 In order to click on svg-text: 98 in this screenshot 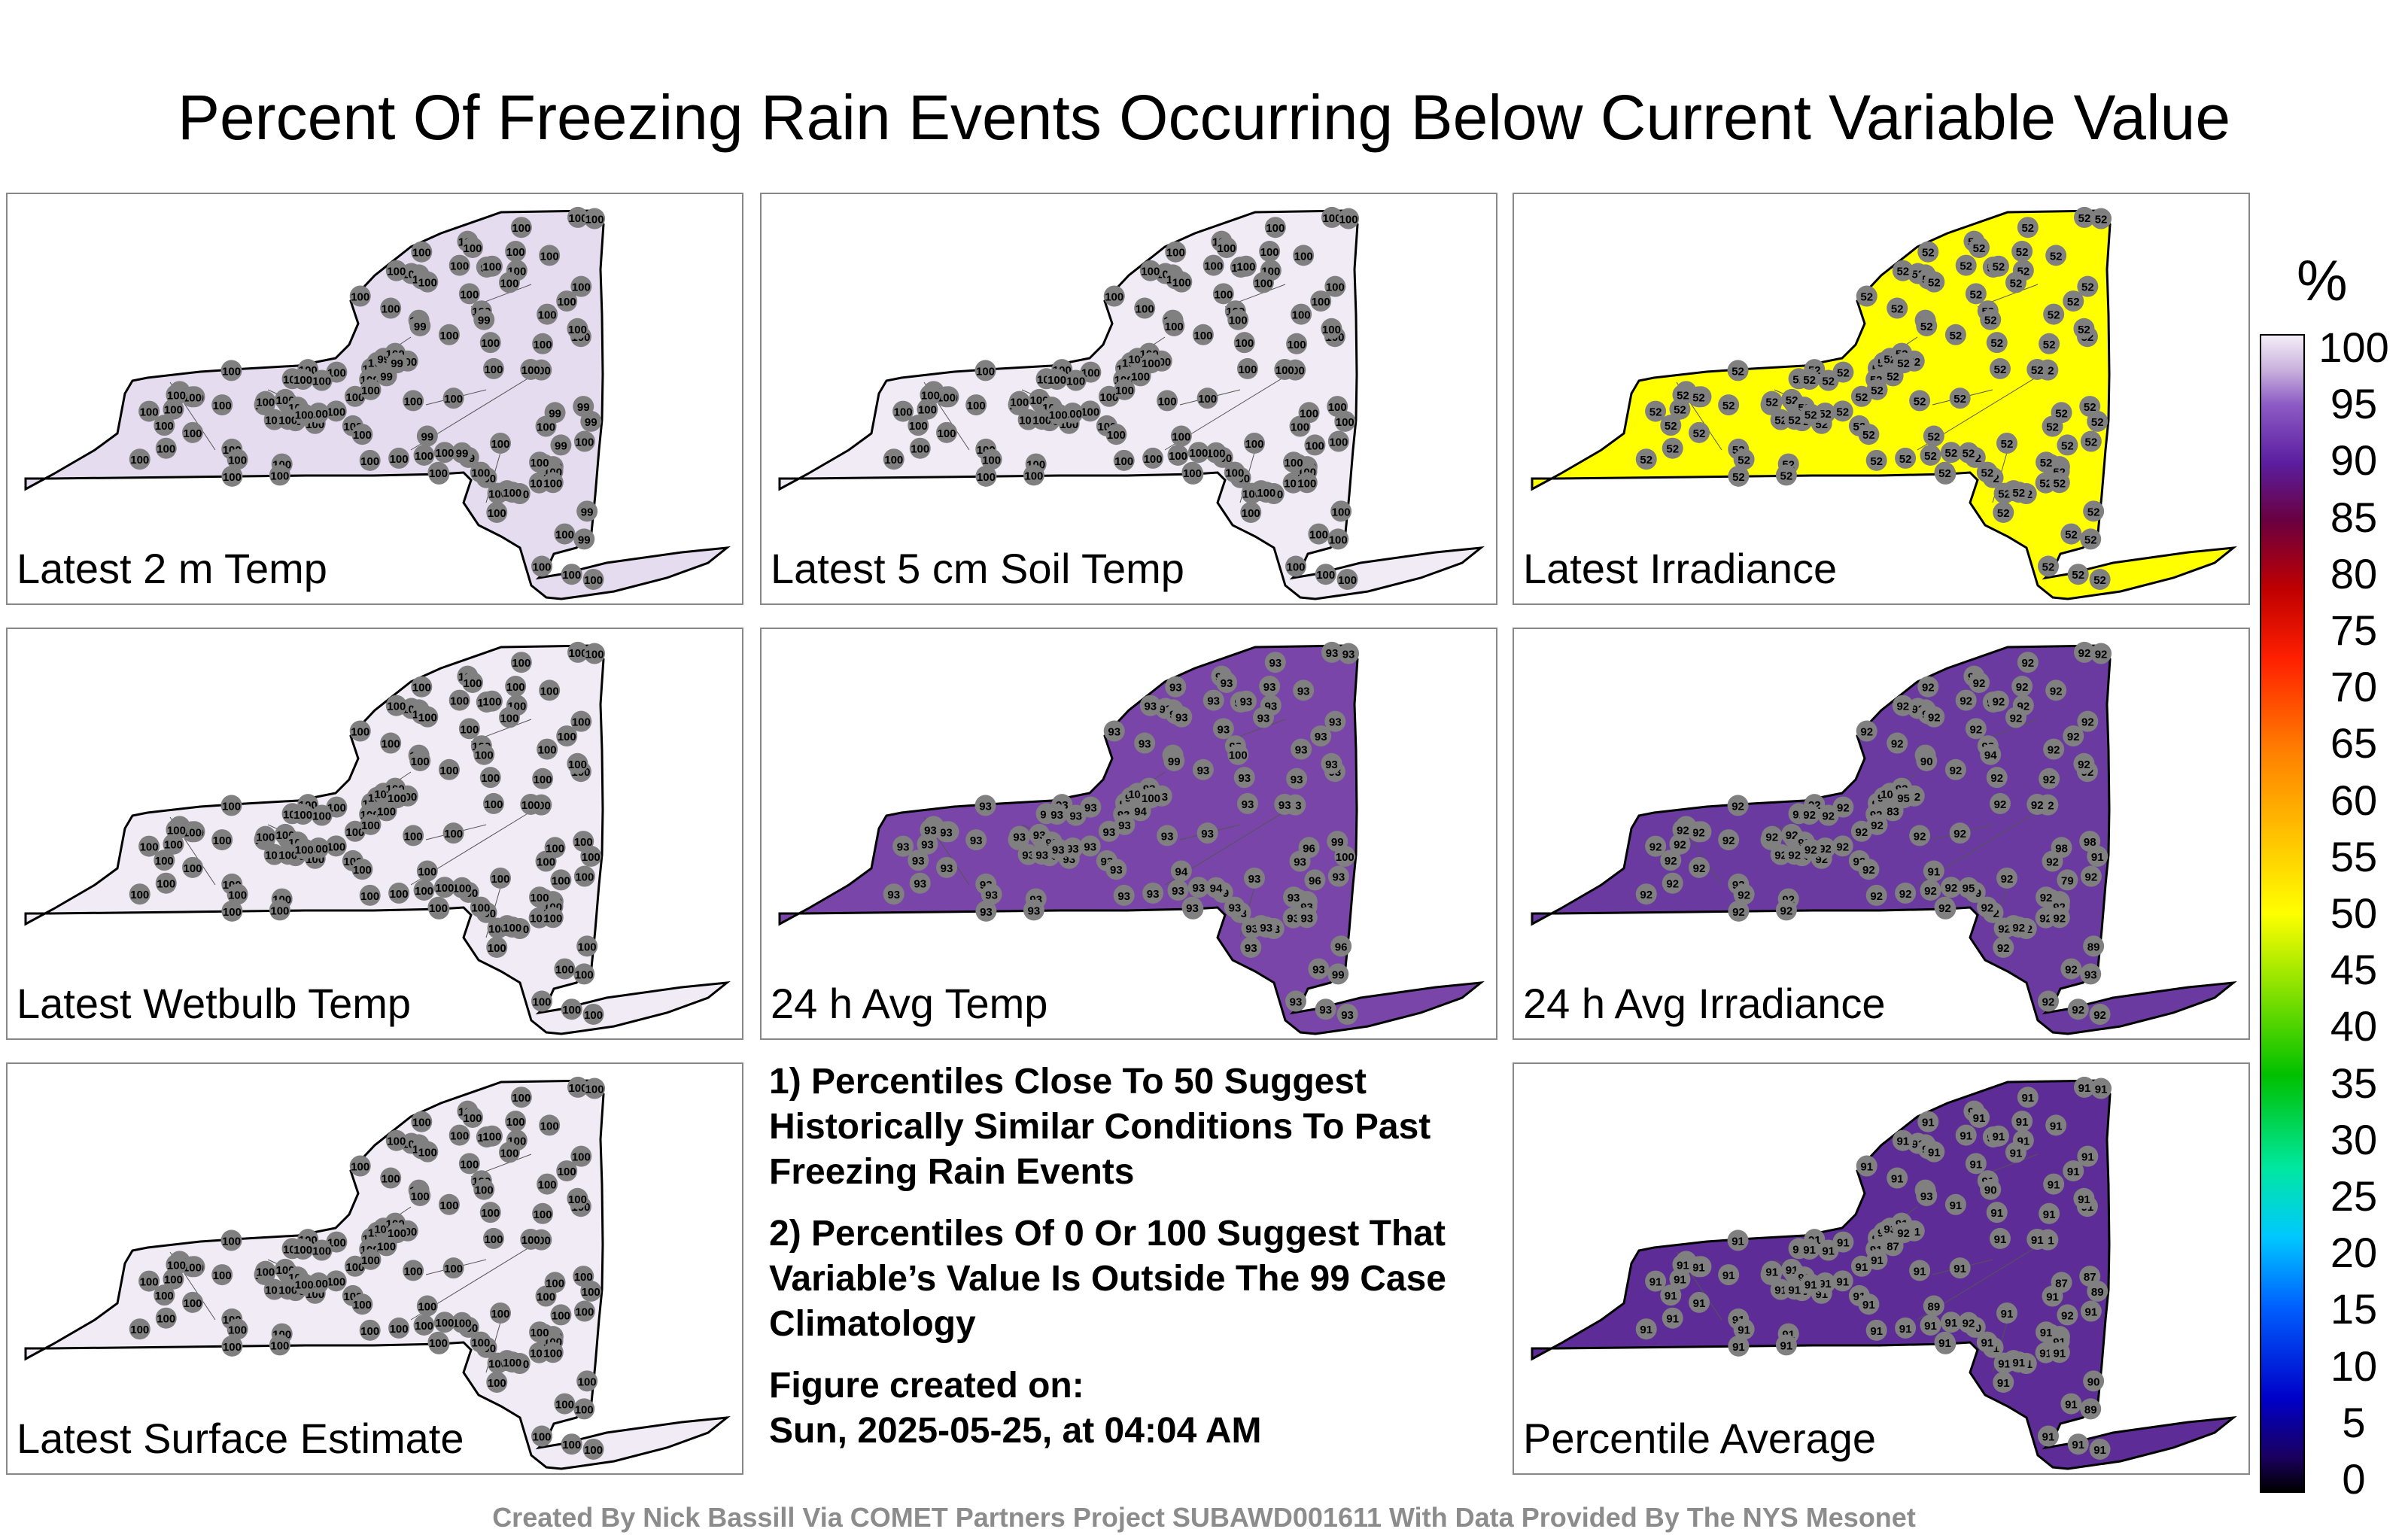, I will do `click(2090, 842)`.